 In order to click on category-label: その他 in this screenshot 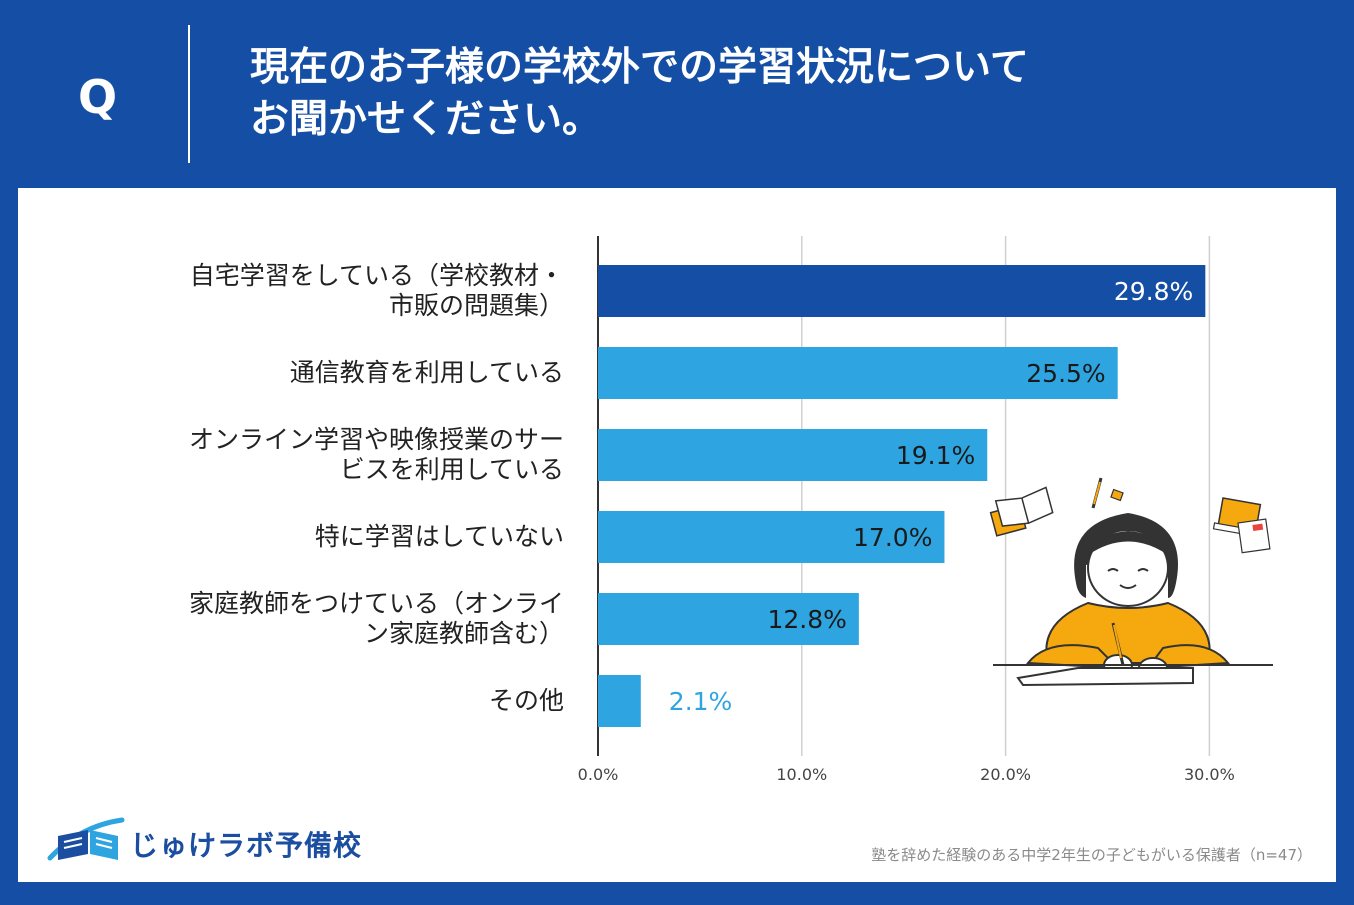, I will do `click(329, 701)`.